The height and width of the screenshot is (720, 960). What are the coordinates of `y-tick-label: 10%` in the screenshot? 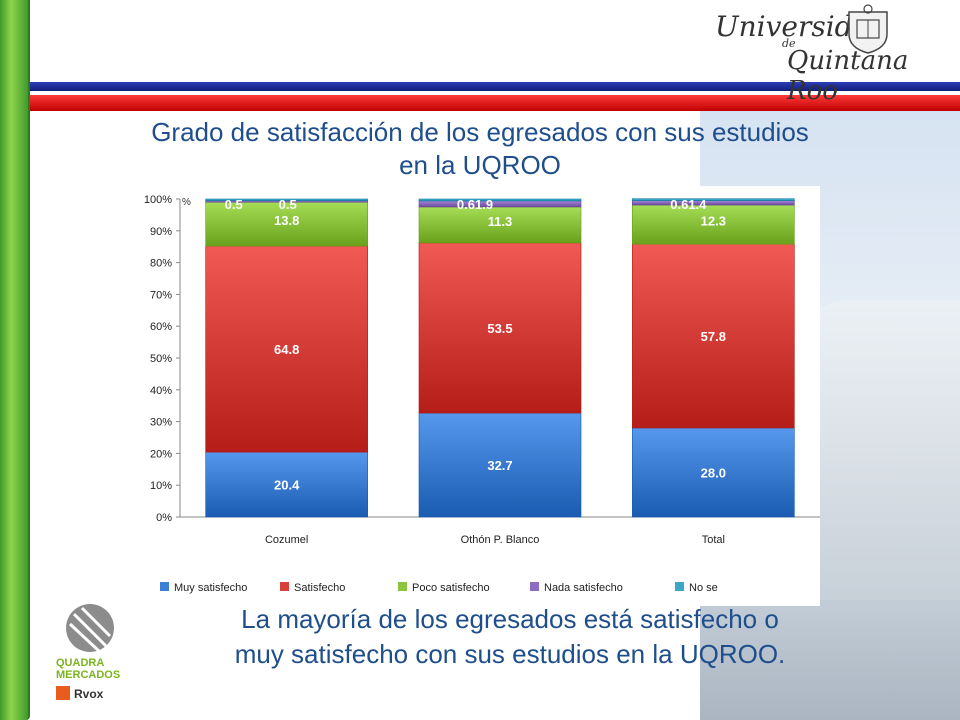 It's located at (161, 486).